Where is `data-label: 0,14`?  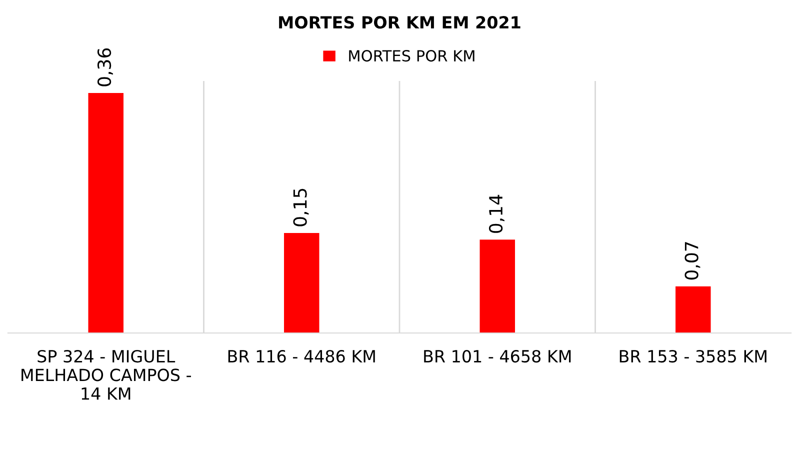 data-label: 0,14 is located at coordinates (496, 213).